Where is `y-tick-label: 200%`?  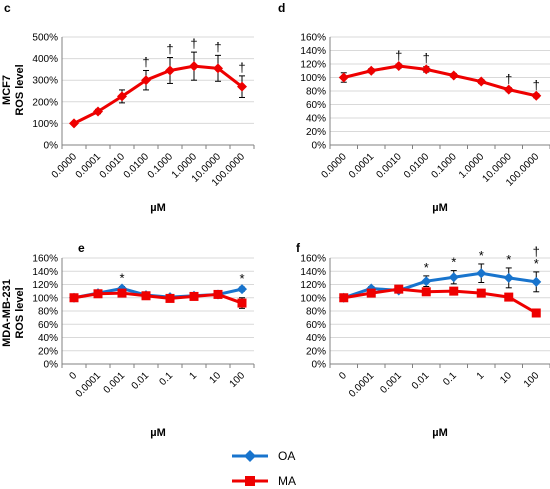
y-tick-label: 200% is located at coordinates (45, 102).